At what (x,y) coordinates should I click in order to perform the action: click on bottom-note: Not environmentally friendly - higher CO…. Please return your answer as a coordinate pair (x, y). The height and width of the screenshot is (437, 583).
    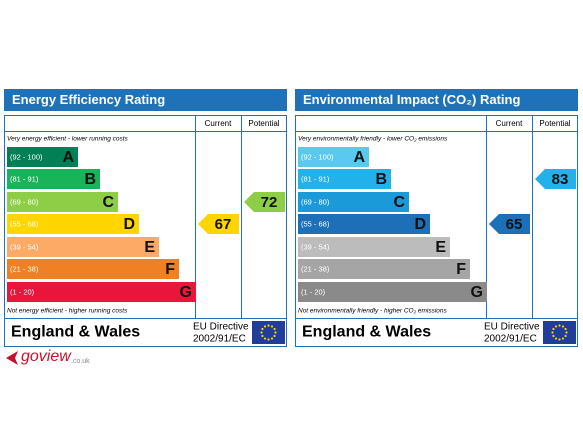
    Looking at the image, I should click on (373, 311).